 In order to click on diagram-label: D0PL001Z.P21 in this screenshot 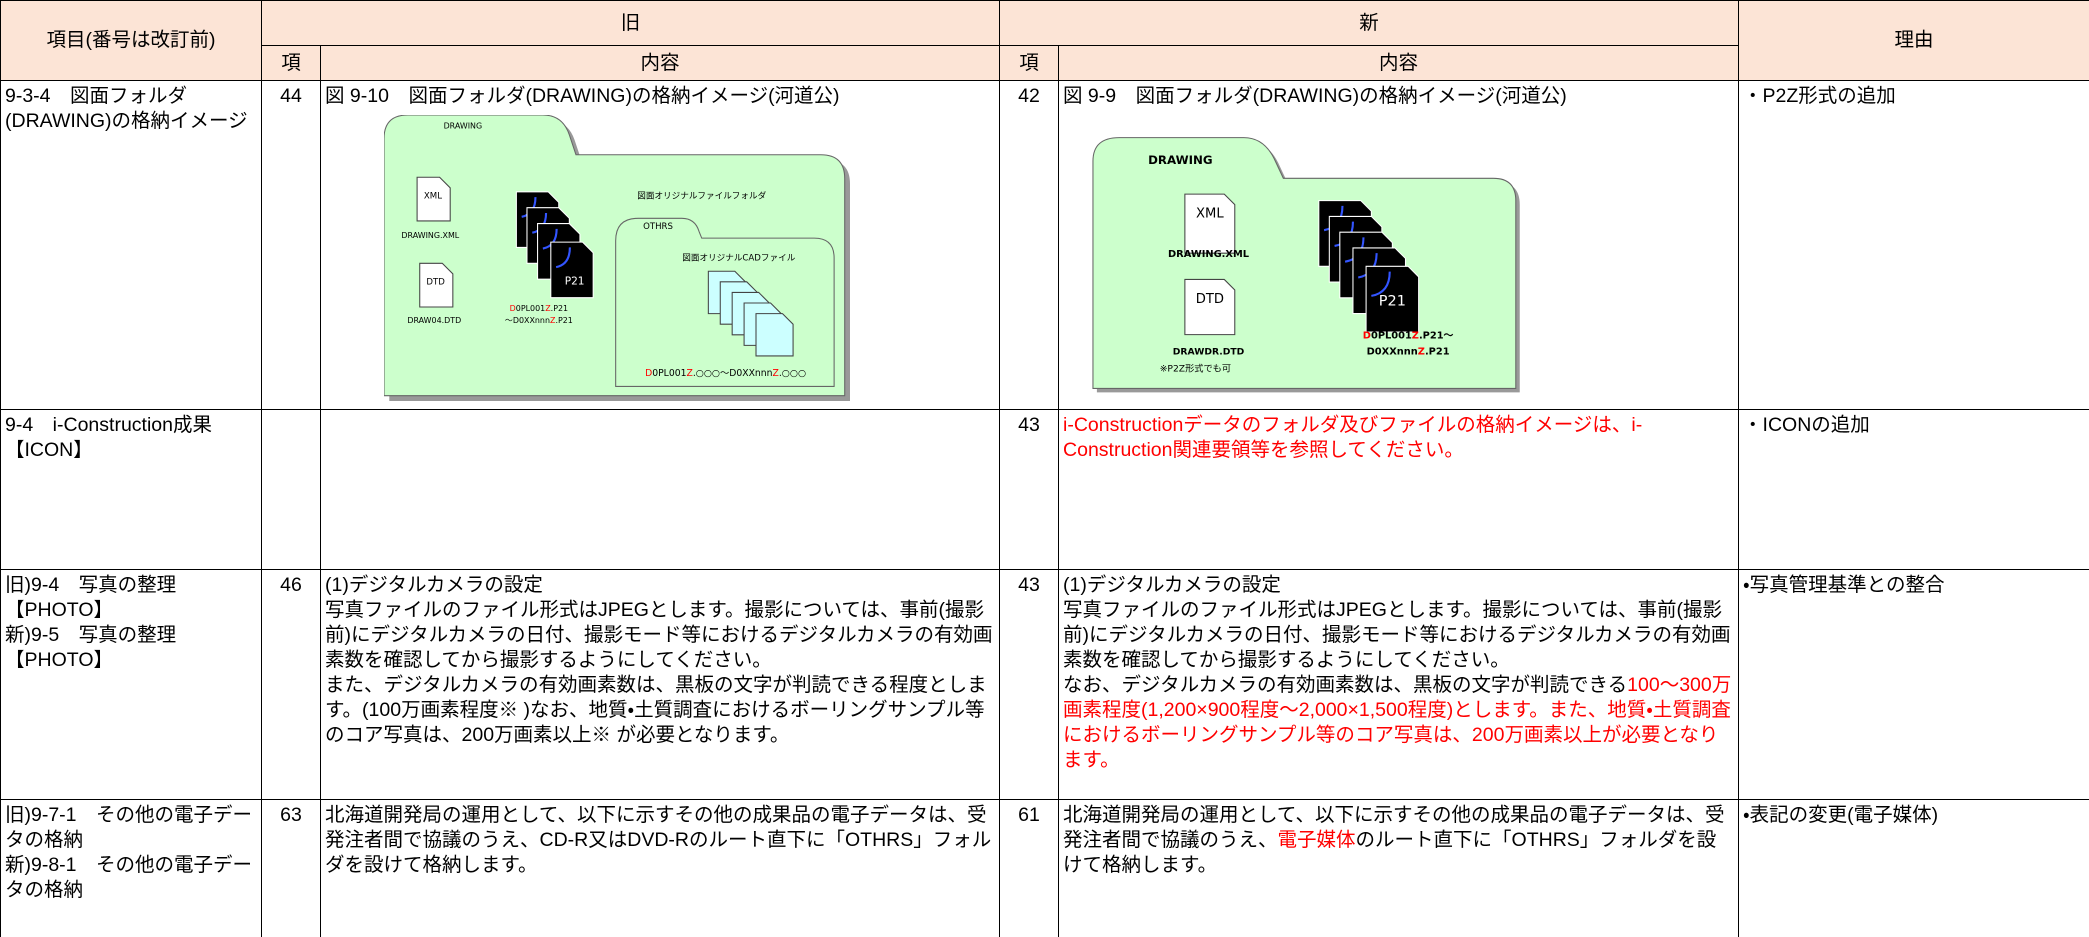, I will do `click(539, 308)`.